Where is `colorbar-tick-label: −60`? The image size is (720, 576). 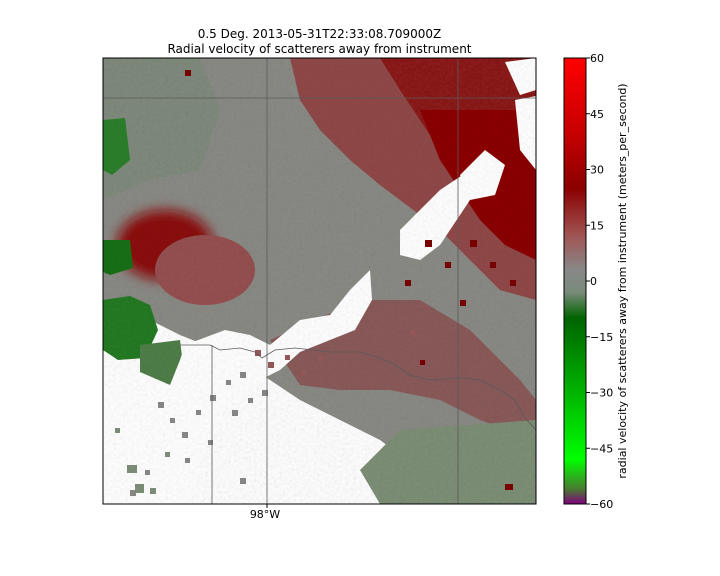 colorbar-tick-label: −60 is located at coordinates (601, 504).